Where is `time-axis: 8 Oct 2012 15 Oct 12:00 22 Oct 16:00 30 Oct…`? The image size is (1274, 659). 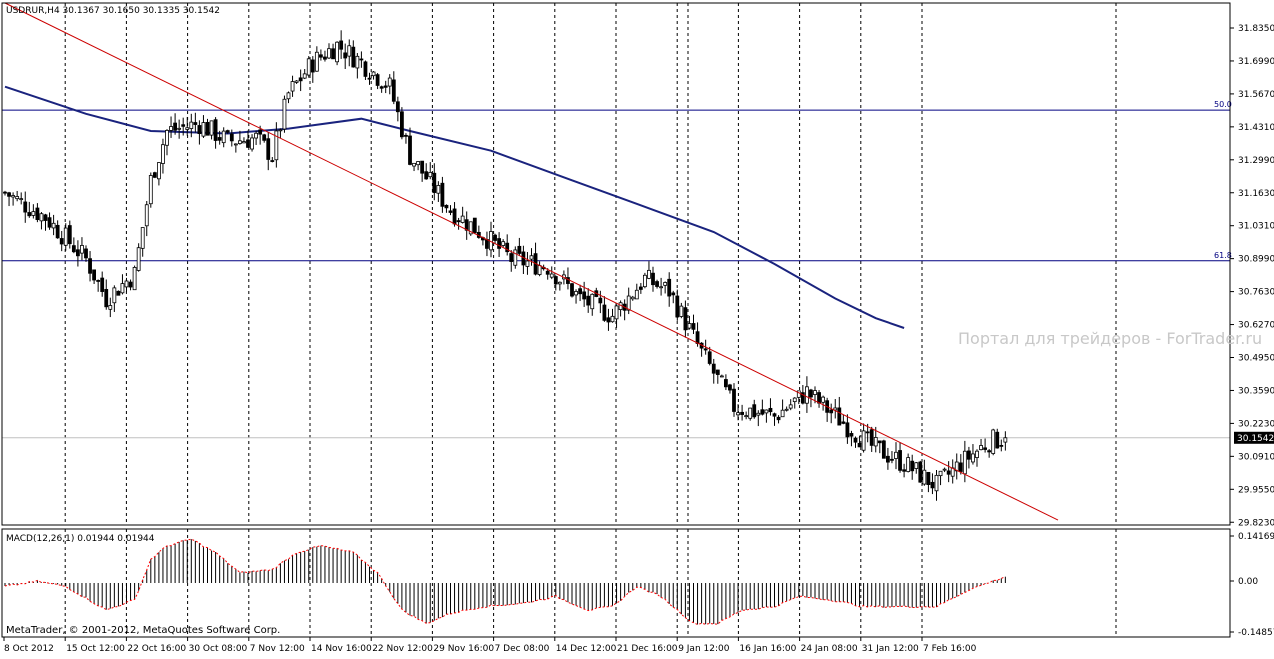 time-axis: 8 Oct 2012 15 Oct 12:00 22 Oct 16:00 30 Oct… is located at coordinates (490, 645).